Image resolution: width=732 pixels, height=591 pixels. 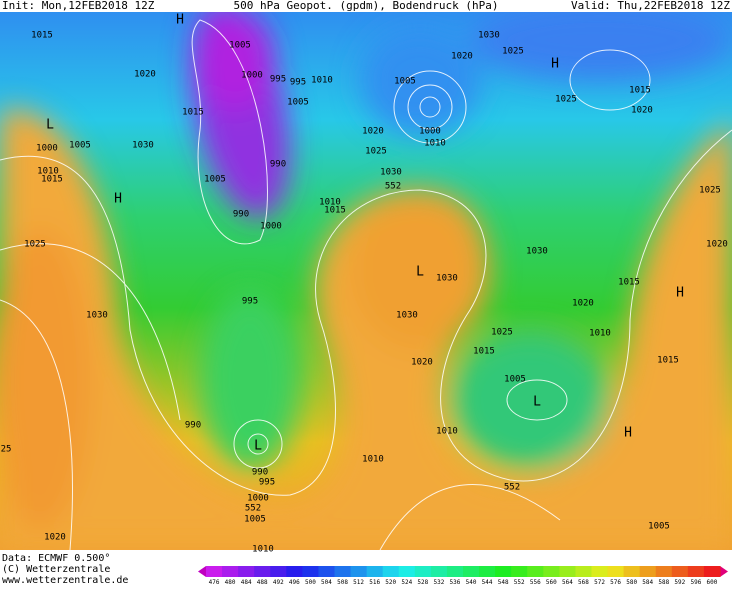 What do you see at coordinates (65, 580) in the screenshot?
I see `url: www.wetterzentrale.de` at bounding box center [65, 580].